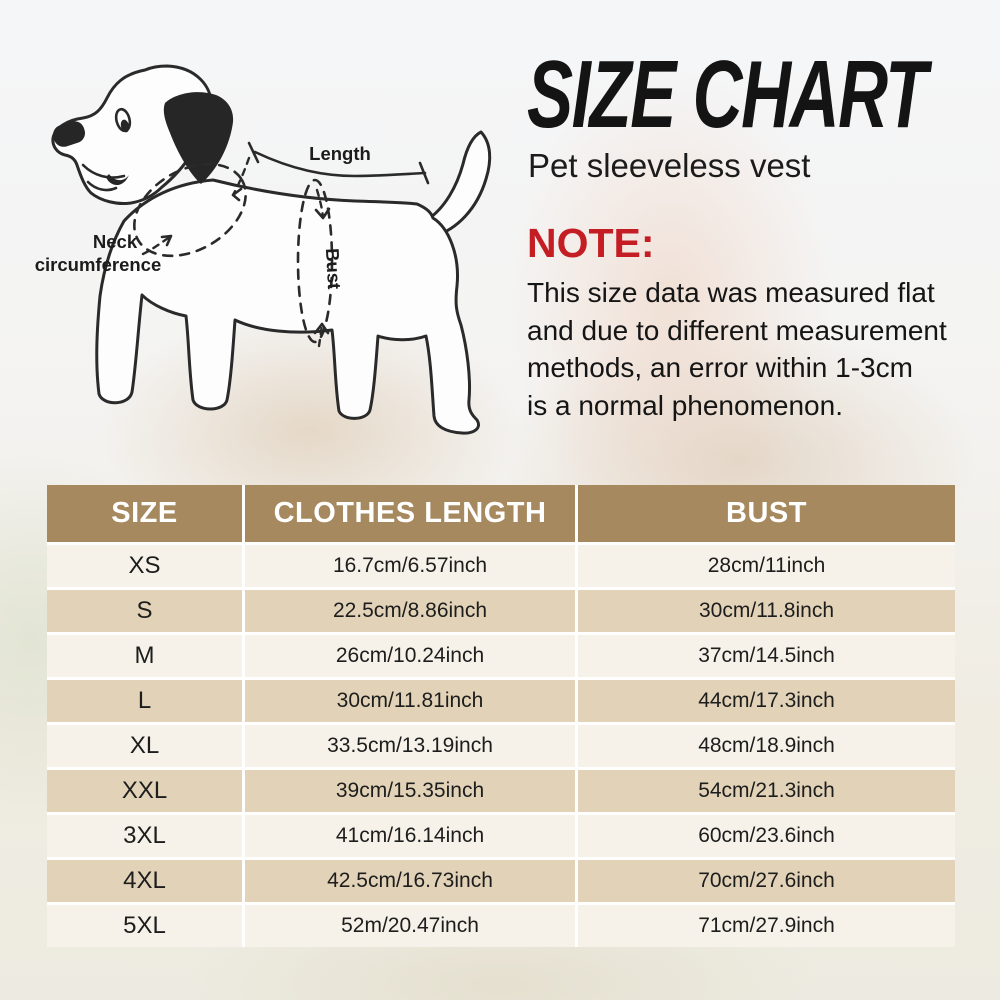  Describe the element at coordinates (410, 566) in the screenshot. I see `cell-clothes-length: 16.7cm/6.57inch` at that location.